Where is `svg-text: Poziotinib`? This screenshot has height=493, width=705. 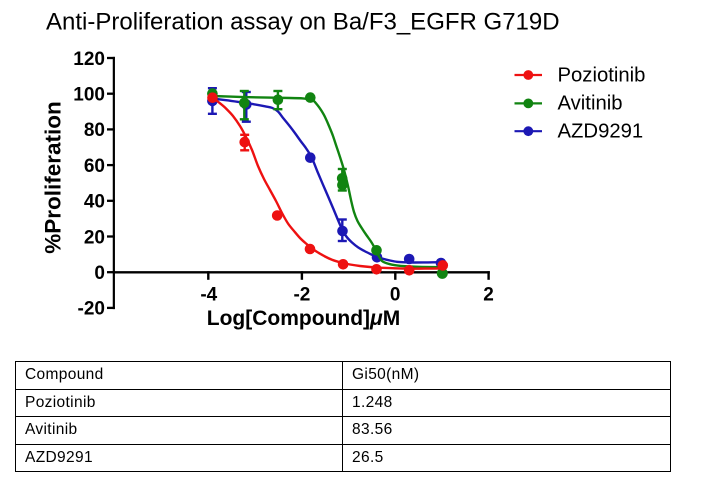 svg-text: Poziotinib is located at coordinates (602, 75).